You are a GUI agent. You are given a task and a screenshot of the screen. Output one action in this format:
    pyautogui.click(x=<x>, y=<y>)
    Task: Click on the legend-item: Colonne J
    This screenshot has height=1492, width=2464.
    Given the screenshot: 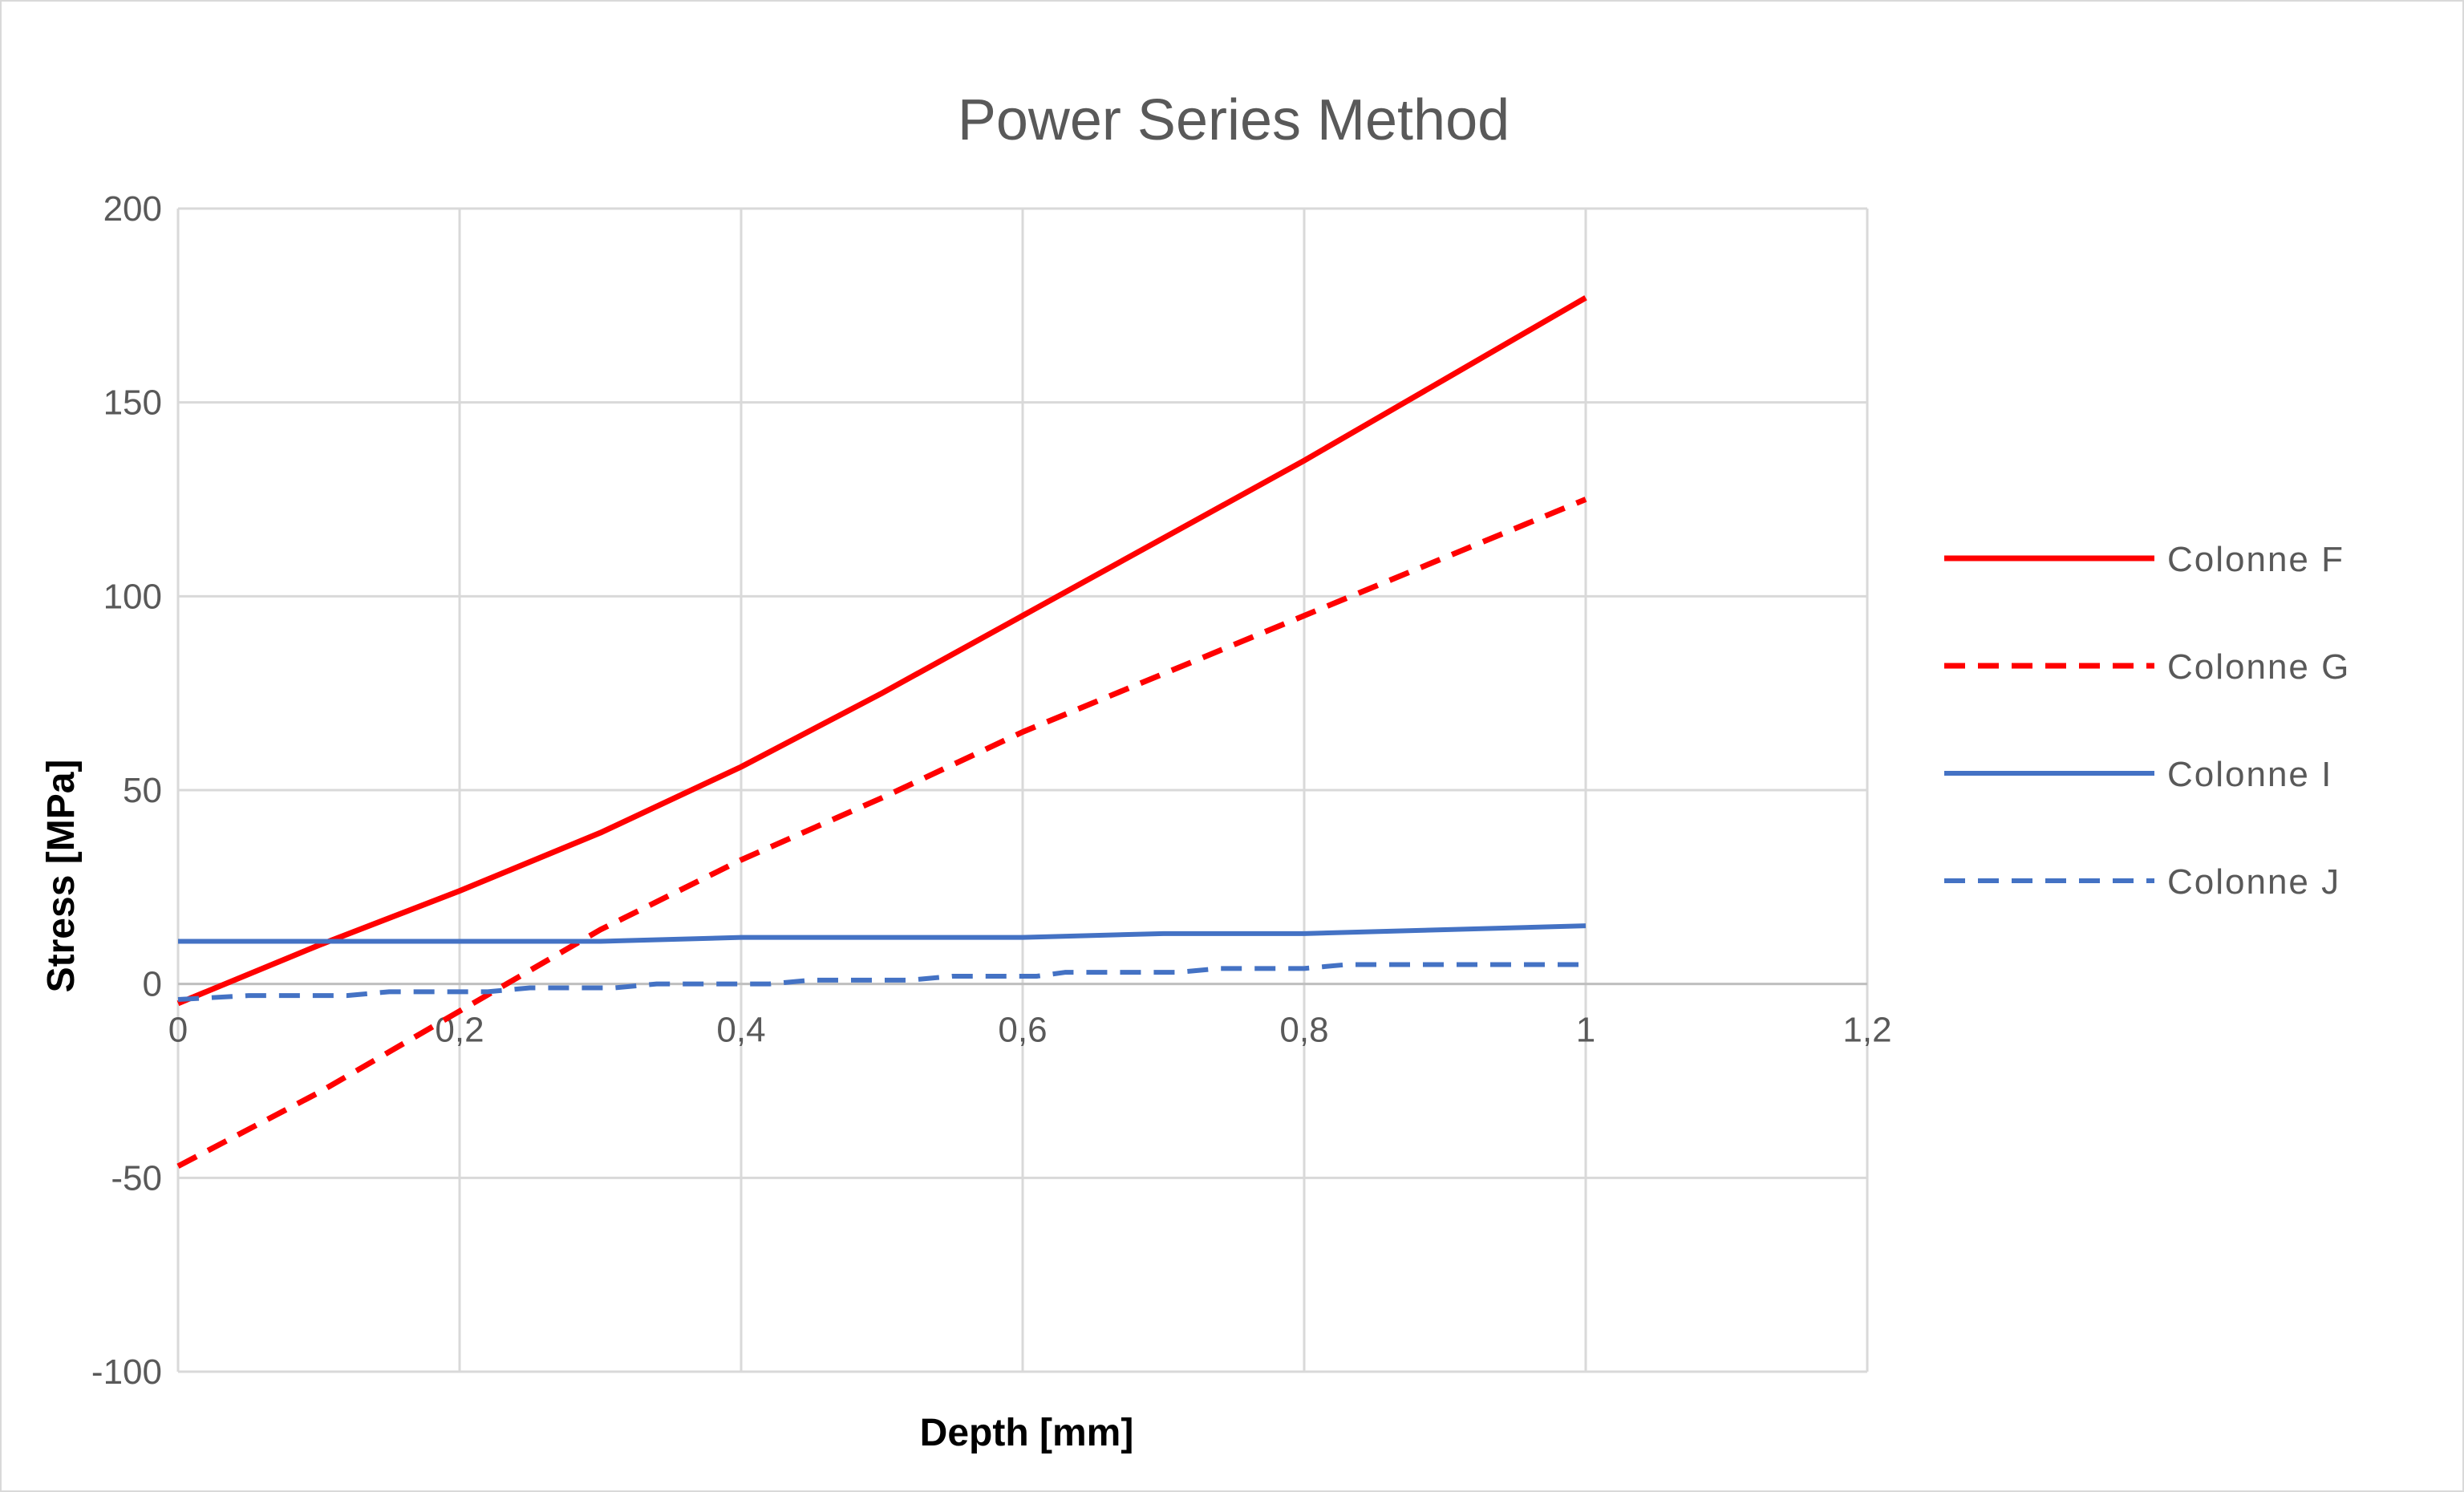 What is the action you would take?
    pyautogui.click(x=2142, y=882)
    